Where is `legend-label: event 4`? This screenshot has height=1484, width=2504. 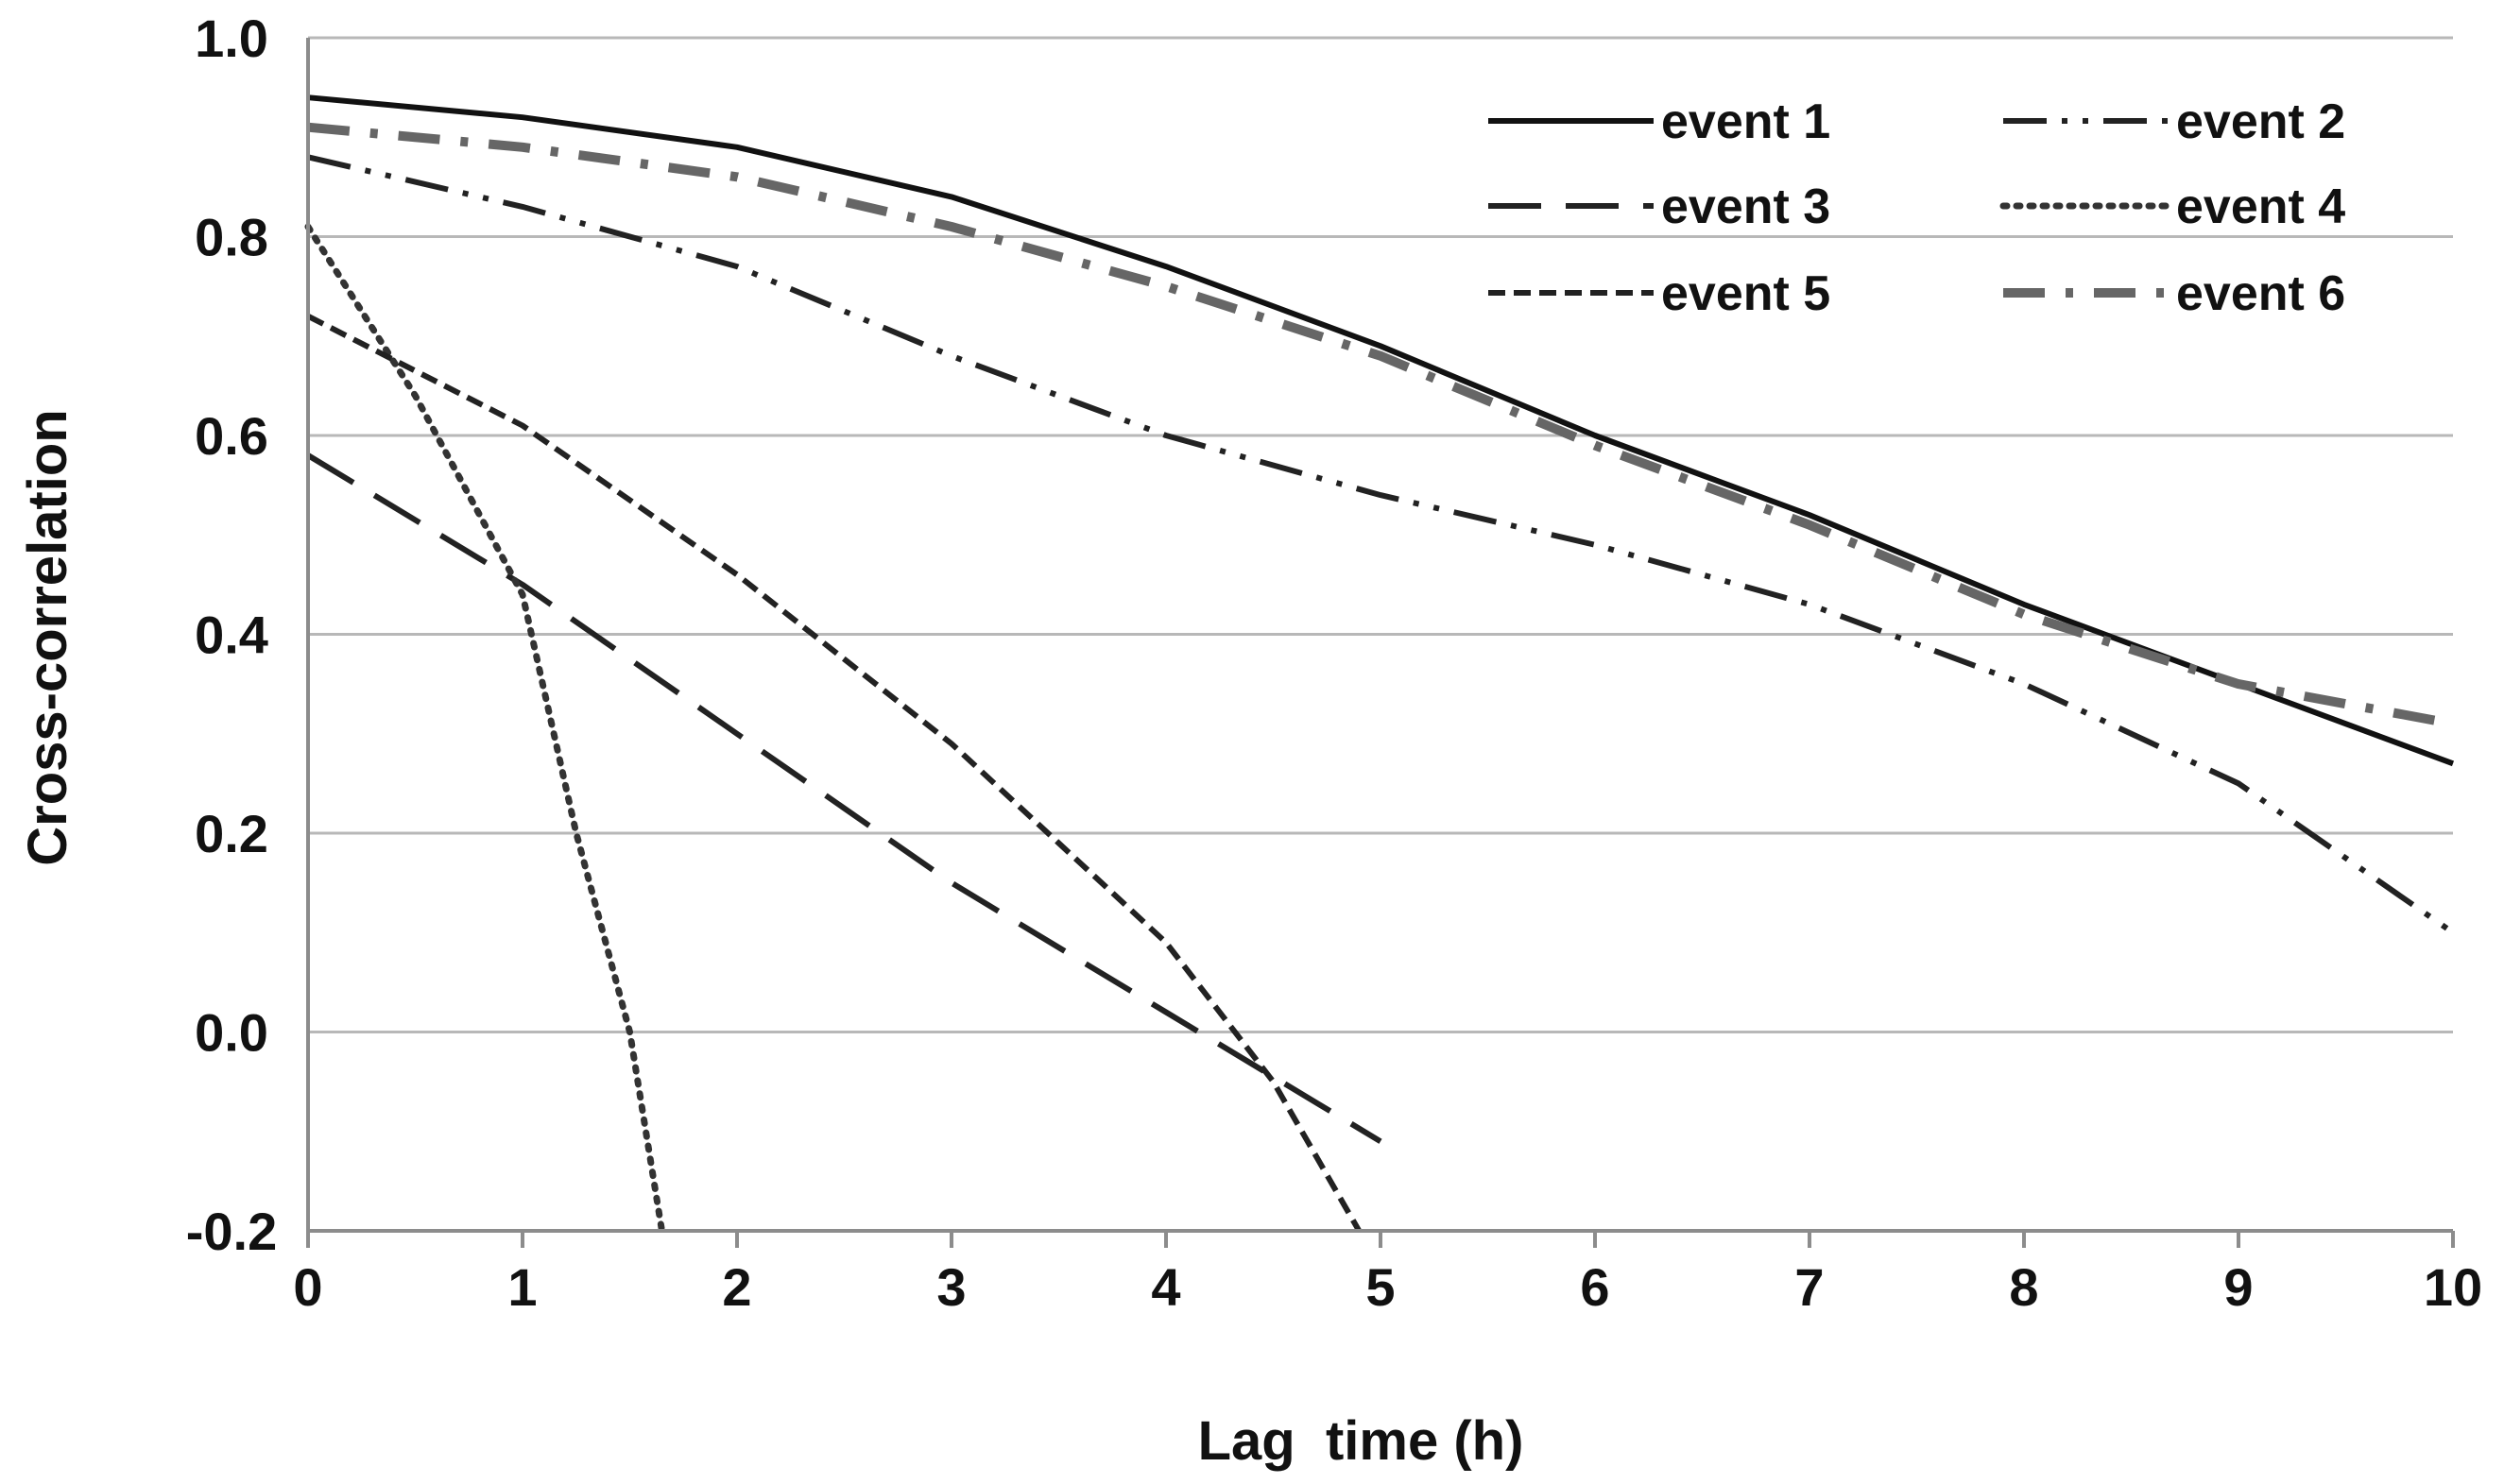
legend-label: event 4 is located at coordinates (2260, 206).